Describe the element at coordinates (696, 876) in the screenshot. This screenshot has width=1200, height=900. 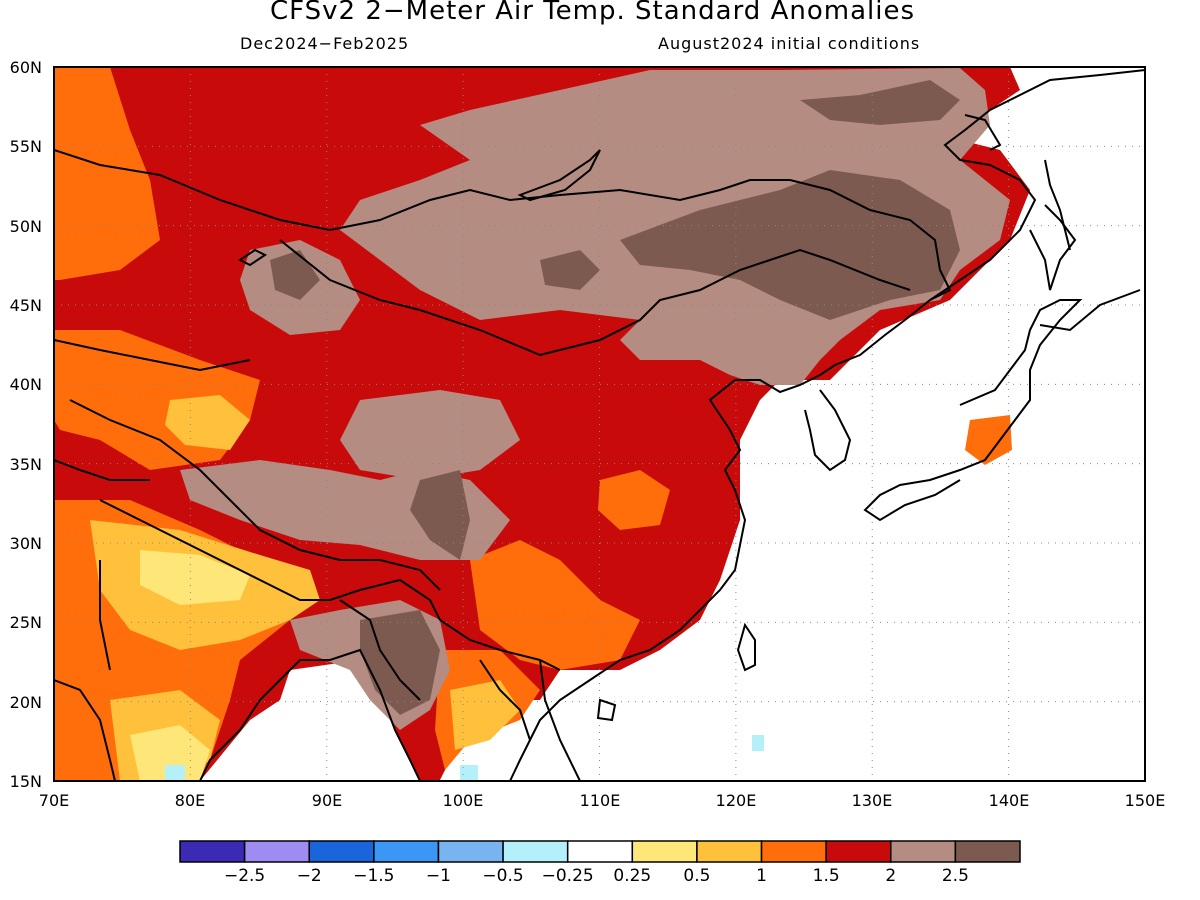
I see `colorbar-label: 0.5` at that location.